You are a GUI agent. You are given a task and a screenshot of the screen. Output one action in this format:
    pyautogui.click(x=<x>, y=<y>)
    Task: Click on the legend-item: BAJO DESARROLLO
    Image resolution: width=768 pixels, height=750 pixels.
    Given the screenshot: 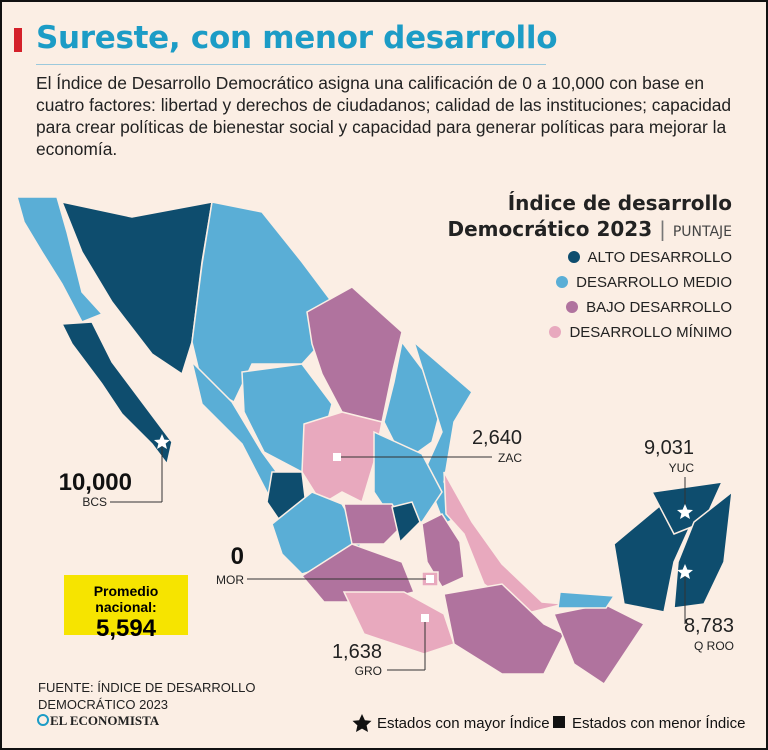 What is the action you would take?
    pyautogui.click(x=590, y=307)
    